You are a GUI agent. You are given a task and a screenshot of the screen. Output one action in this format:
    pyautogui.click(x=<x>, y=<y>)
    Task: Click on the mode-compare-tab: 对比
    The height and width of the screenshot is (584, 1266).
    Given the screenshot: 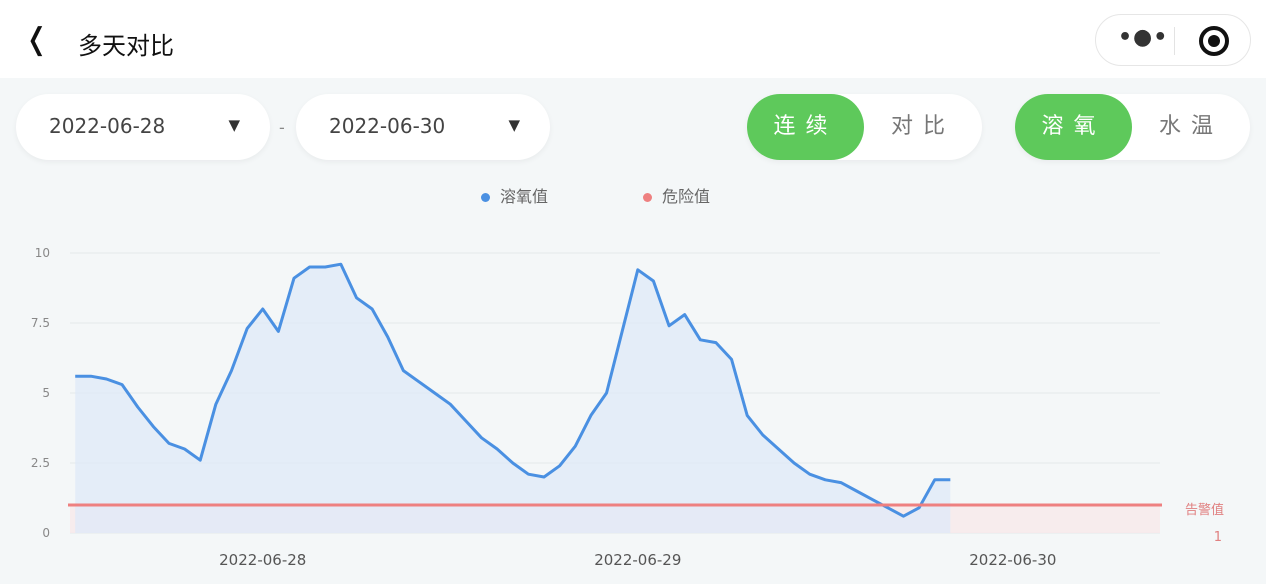 What is the action you would take?
    pyautogui.click(x=922, y=126)
    